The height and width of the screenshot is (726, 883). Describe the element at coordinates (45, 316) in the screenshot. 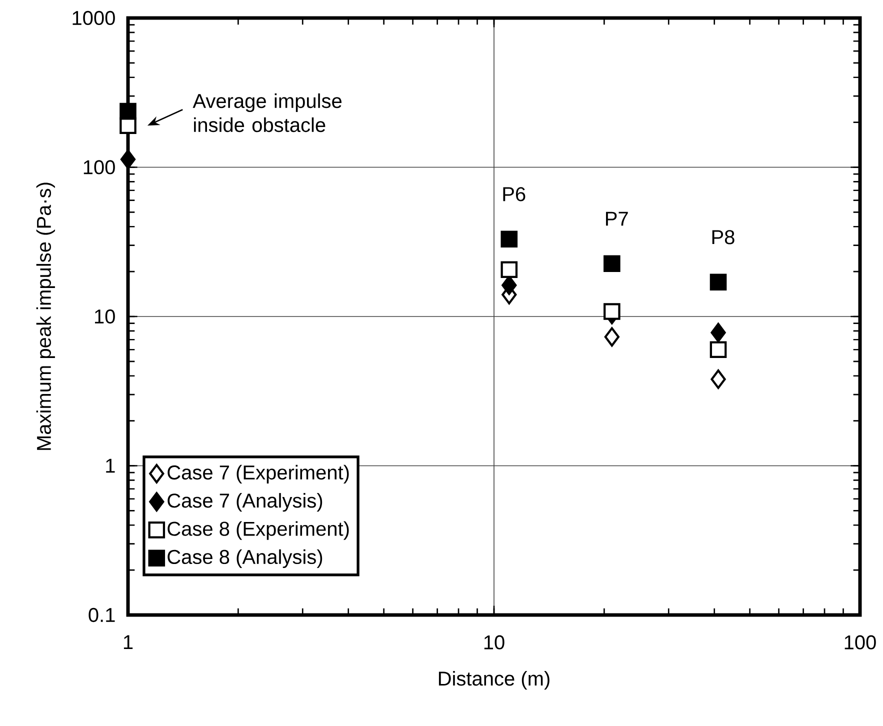

I see `y-axis-title: Maximum peak impulse (Pa·s)` at that location.